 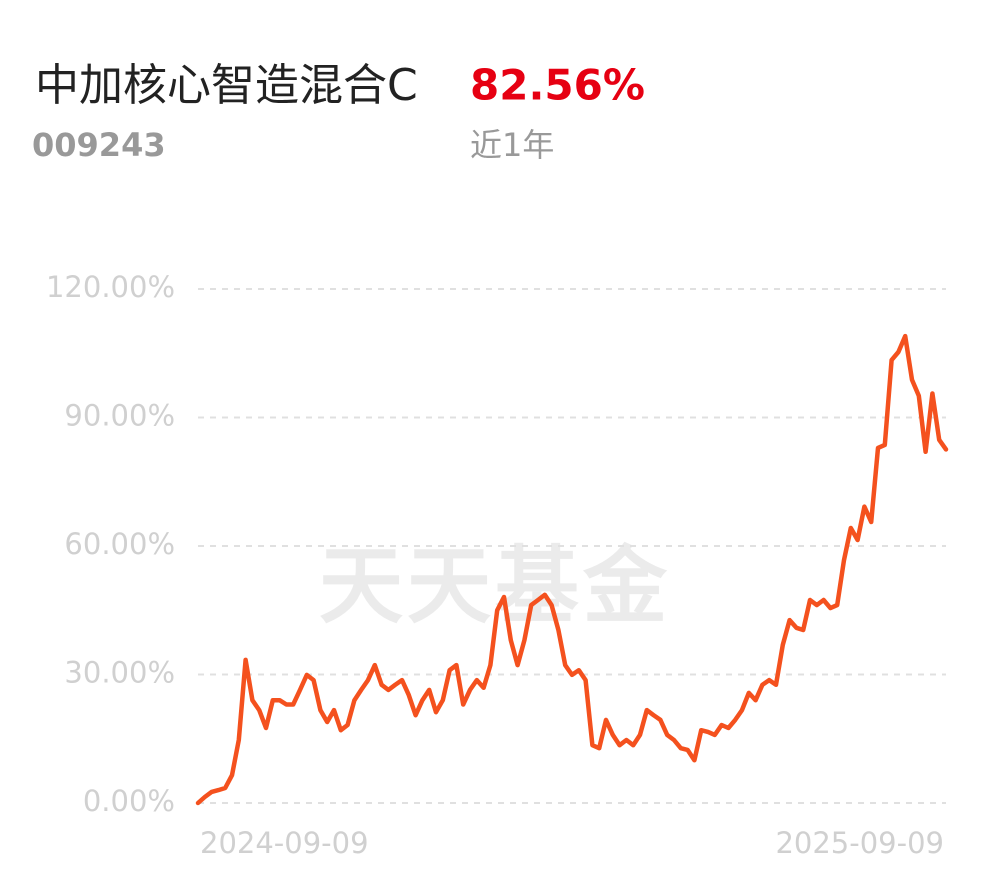 What do you see at coordinates (226, 85) in the screenshot?
I see `fund-name: 中加核心智造混合C` at bounding box center [226, 85].